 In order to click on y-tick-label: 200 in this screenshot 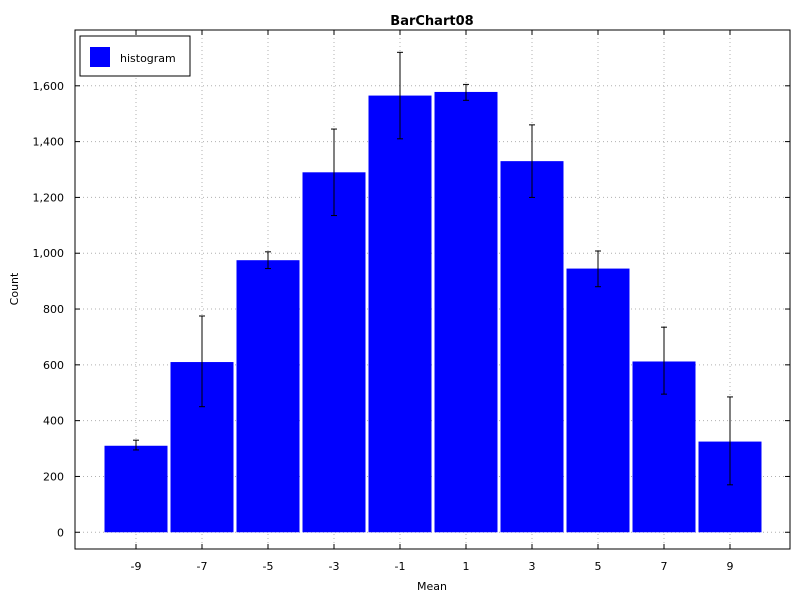, I will do `click(53, 476)`.